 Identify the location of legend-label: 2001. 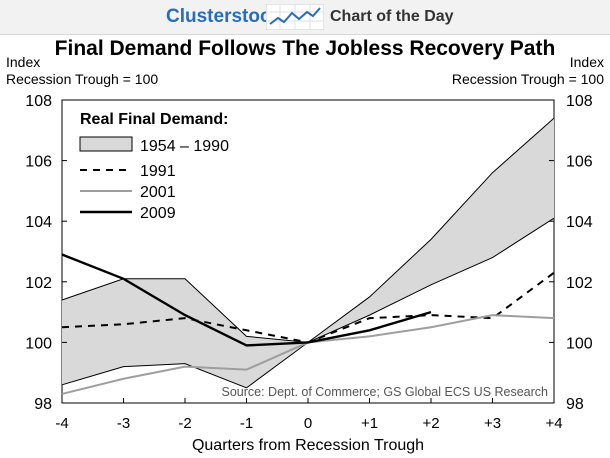
(158, 192).